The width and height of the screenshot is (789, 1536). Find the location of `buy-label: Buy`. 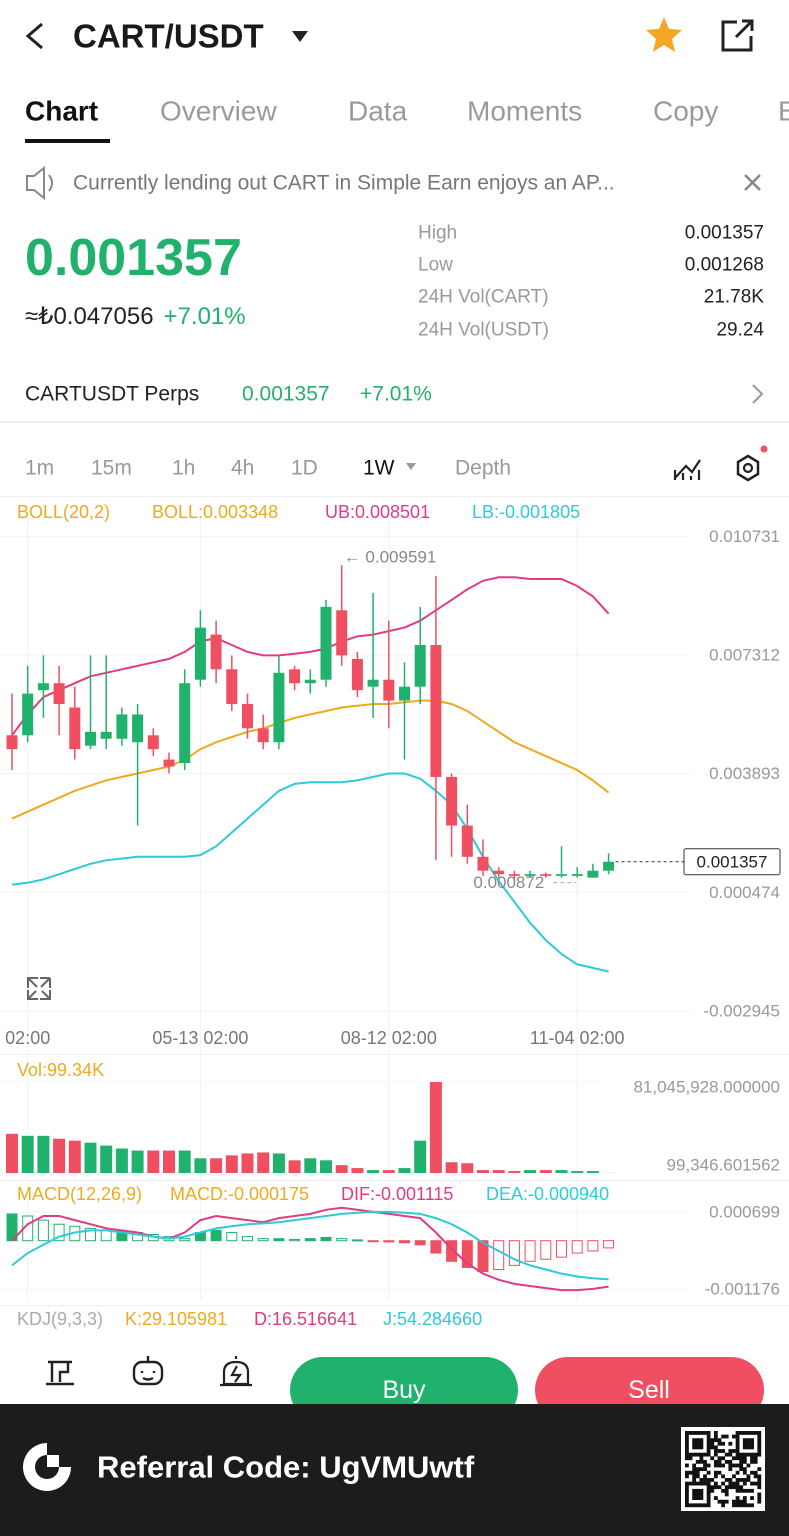

buy-label: Buy is located at coordinates (404, 1390).